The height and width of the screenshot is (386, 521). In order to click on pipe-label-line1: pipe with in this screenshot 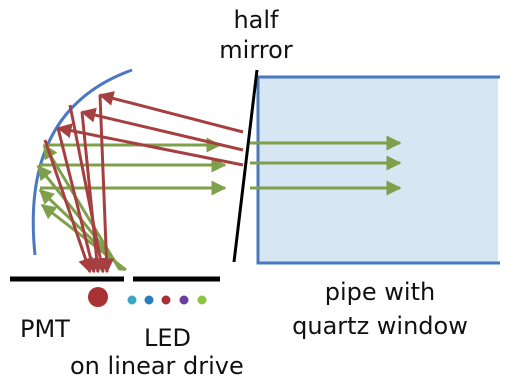, I will do `click(380, 292)`.